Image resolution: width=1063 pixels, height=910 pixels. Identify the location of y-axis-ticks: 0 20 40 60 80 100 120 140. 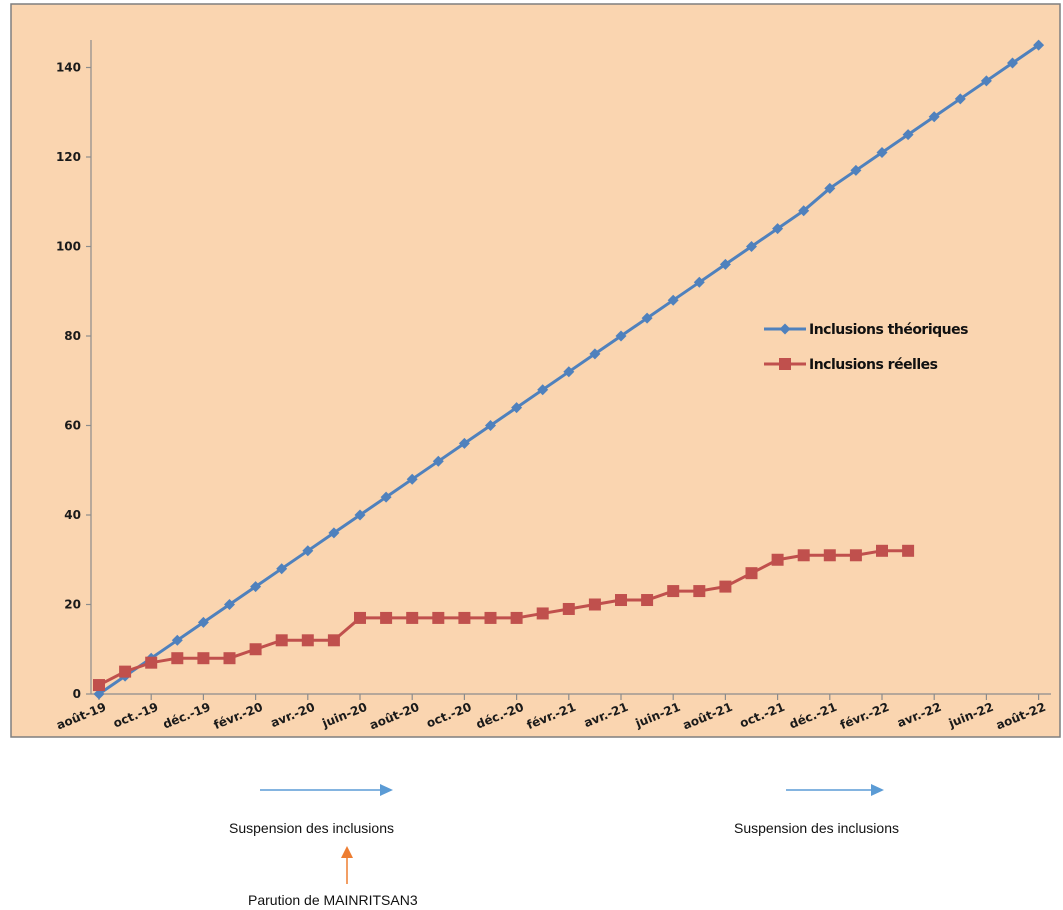
(73, 381).